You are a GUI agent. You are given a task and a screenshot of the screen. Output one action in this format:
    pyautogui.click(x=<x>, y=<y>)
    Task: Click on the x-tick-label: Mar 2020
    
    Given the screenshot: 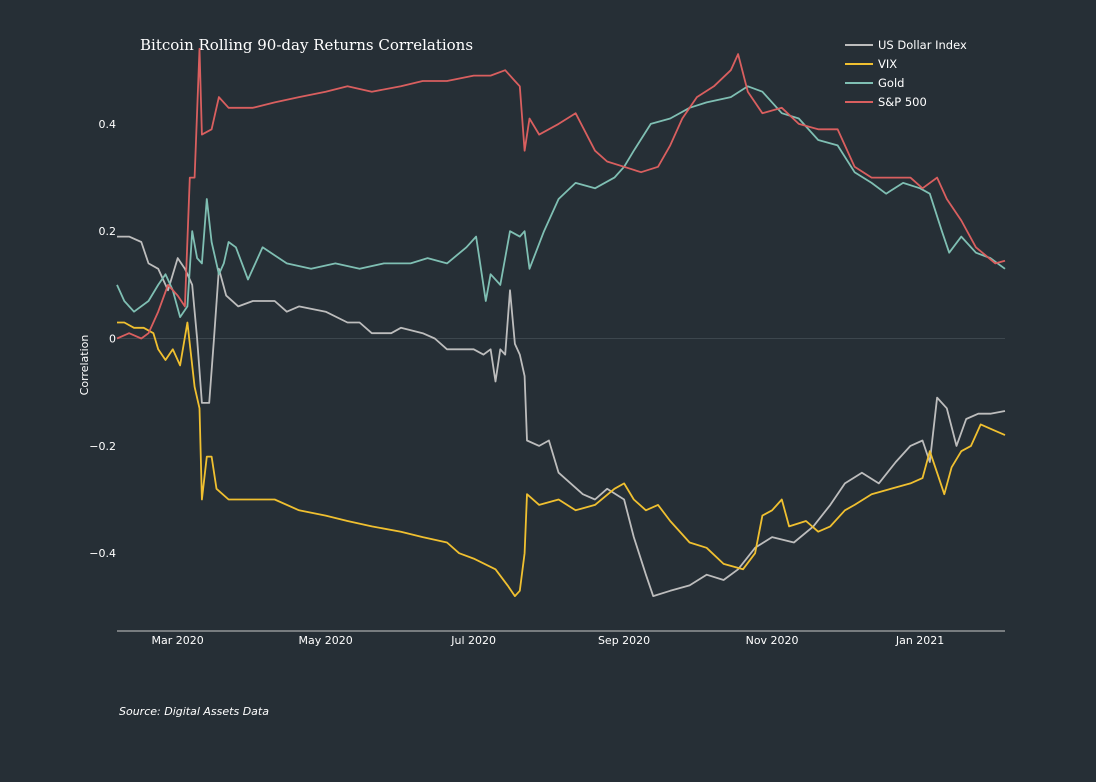 What is the action you would take?
    pyautogui.click(x=178, y=640)
    